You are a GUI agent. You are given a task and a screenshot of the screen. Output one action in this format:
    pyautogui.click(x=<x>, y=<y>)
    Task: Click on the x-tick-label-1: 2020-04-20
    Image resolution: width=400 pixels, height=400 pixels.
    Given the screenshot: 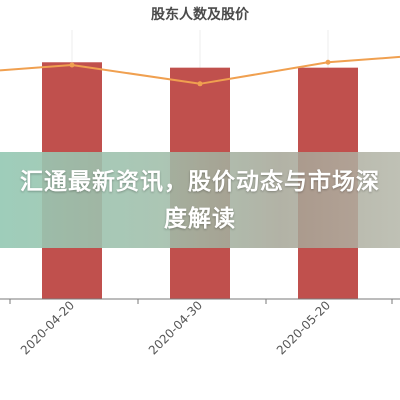 What is the action you would take?
    pyautogui.click(x=47, y=327)
    